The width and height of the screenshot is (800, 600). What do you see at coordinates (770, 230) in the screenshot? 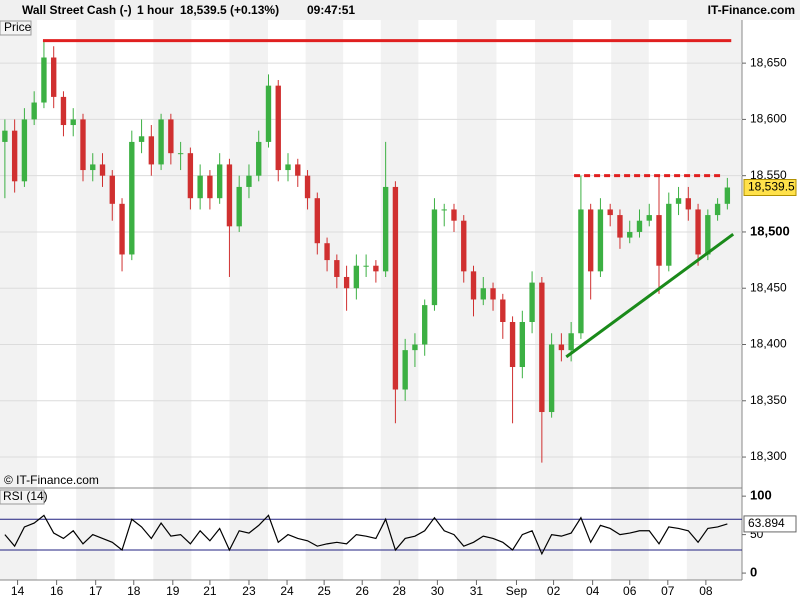
I see `y-tick-label: 18,500` at bounding box center [770, 230].